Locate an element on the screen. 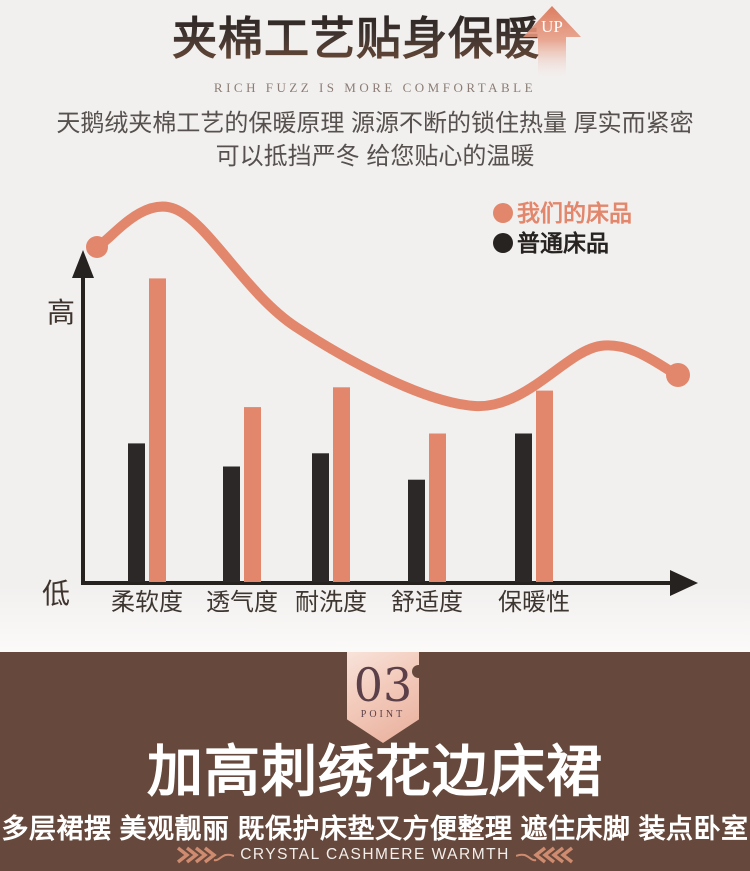 Image resolution: width=750 pixels, height=871 pixels. legend-label-our: 我们的床品 is located at coordinates (574, 213).